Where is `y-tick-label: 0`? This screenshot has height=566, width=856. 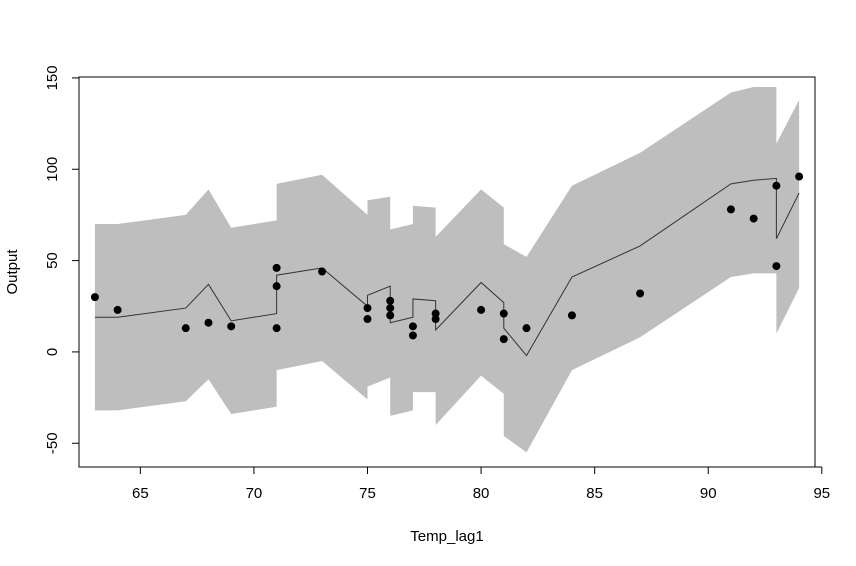
y-tick-label: 0 is located at coordinates (52, 352).